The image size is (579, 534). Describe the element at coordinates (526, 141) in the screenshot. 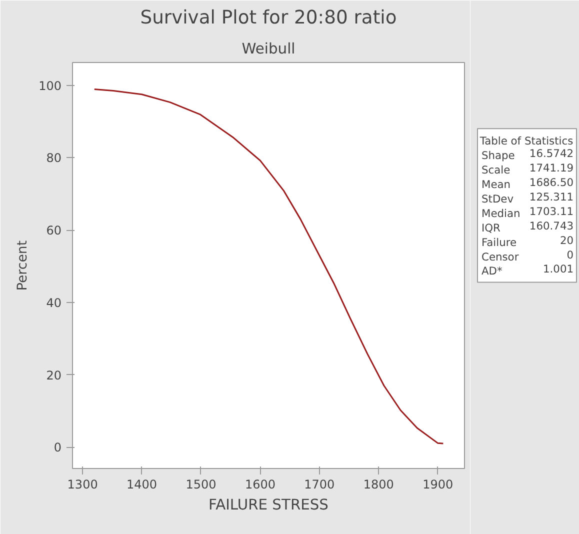

I see `text: Table of Statistics` at that location.